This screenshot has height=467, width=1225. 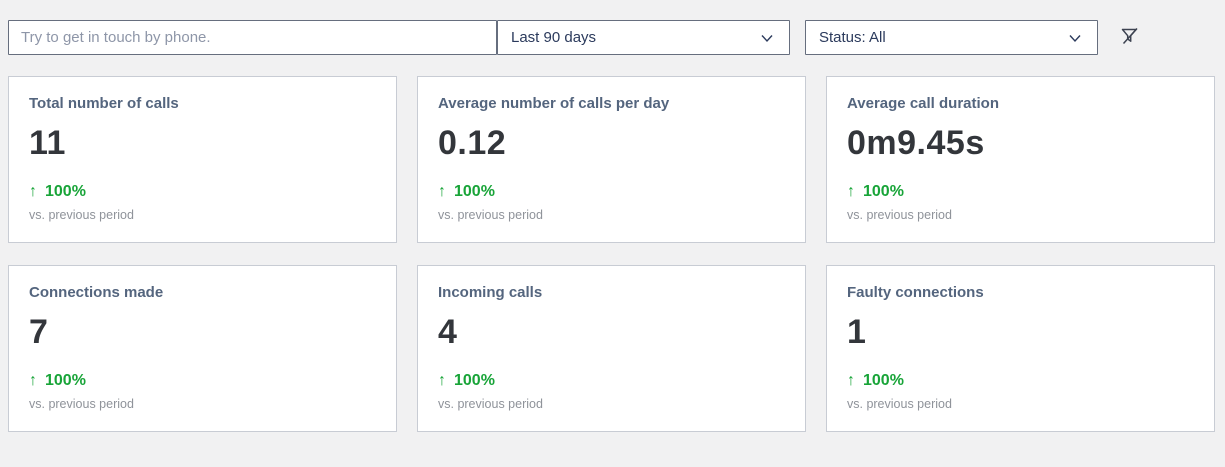 What do you see at coordinates (857, 332) in the screenshot?
I see `card-value: 1` at bounding box center [857, 332].